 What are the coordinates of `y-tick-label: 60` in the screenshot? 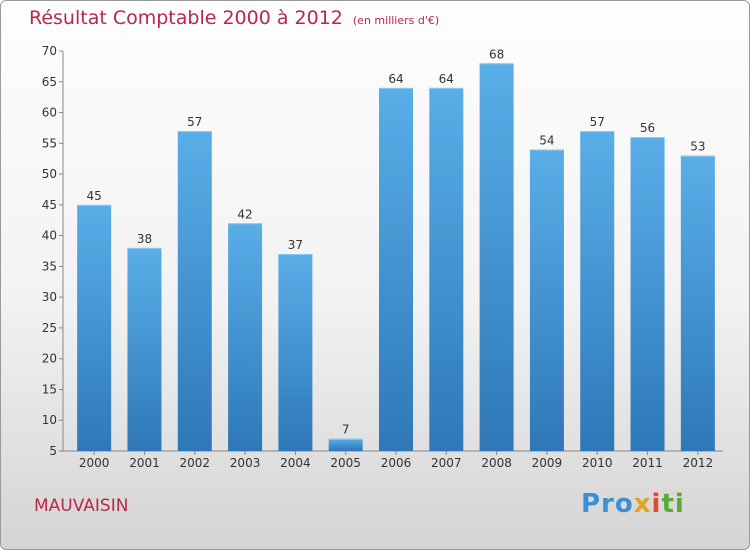 It's located at (49, 113).